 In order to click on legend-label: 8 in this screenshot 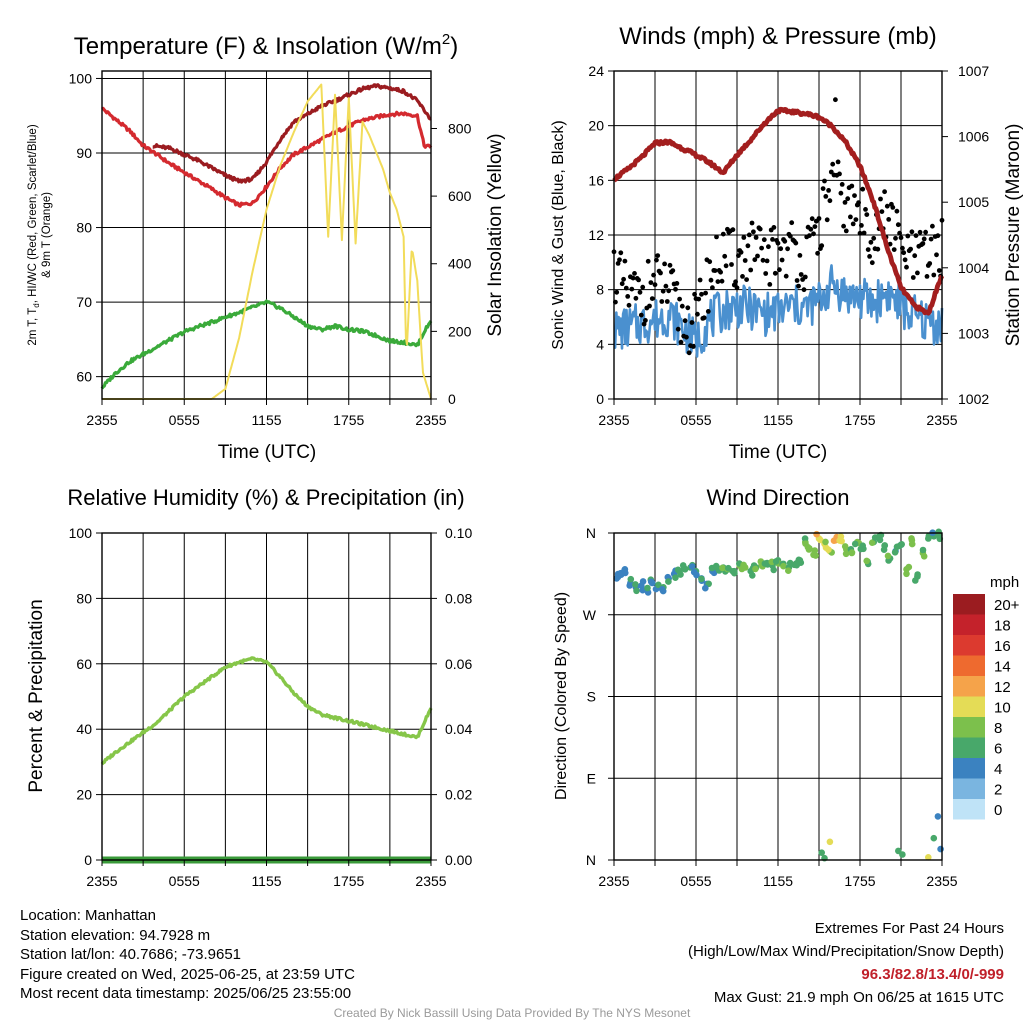, I will do `click(998, 728)`.